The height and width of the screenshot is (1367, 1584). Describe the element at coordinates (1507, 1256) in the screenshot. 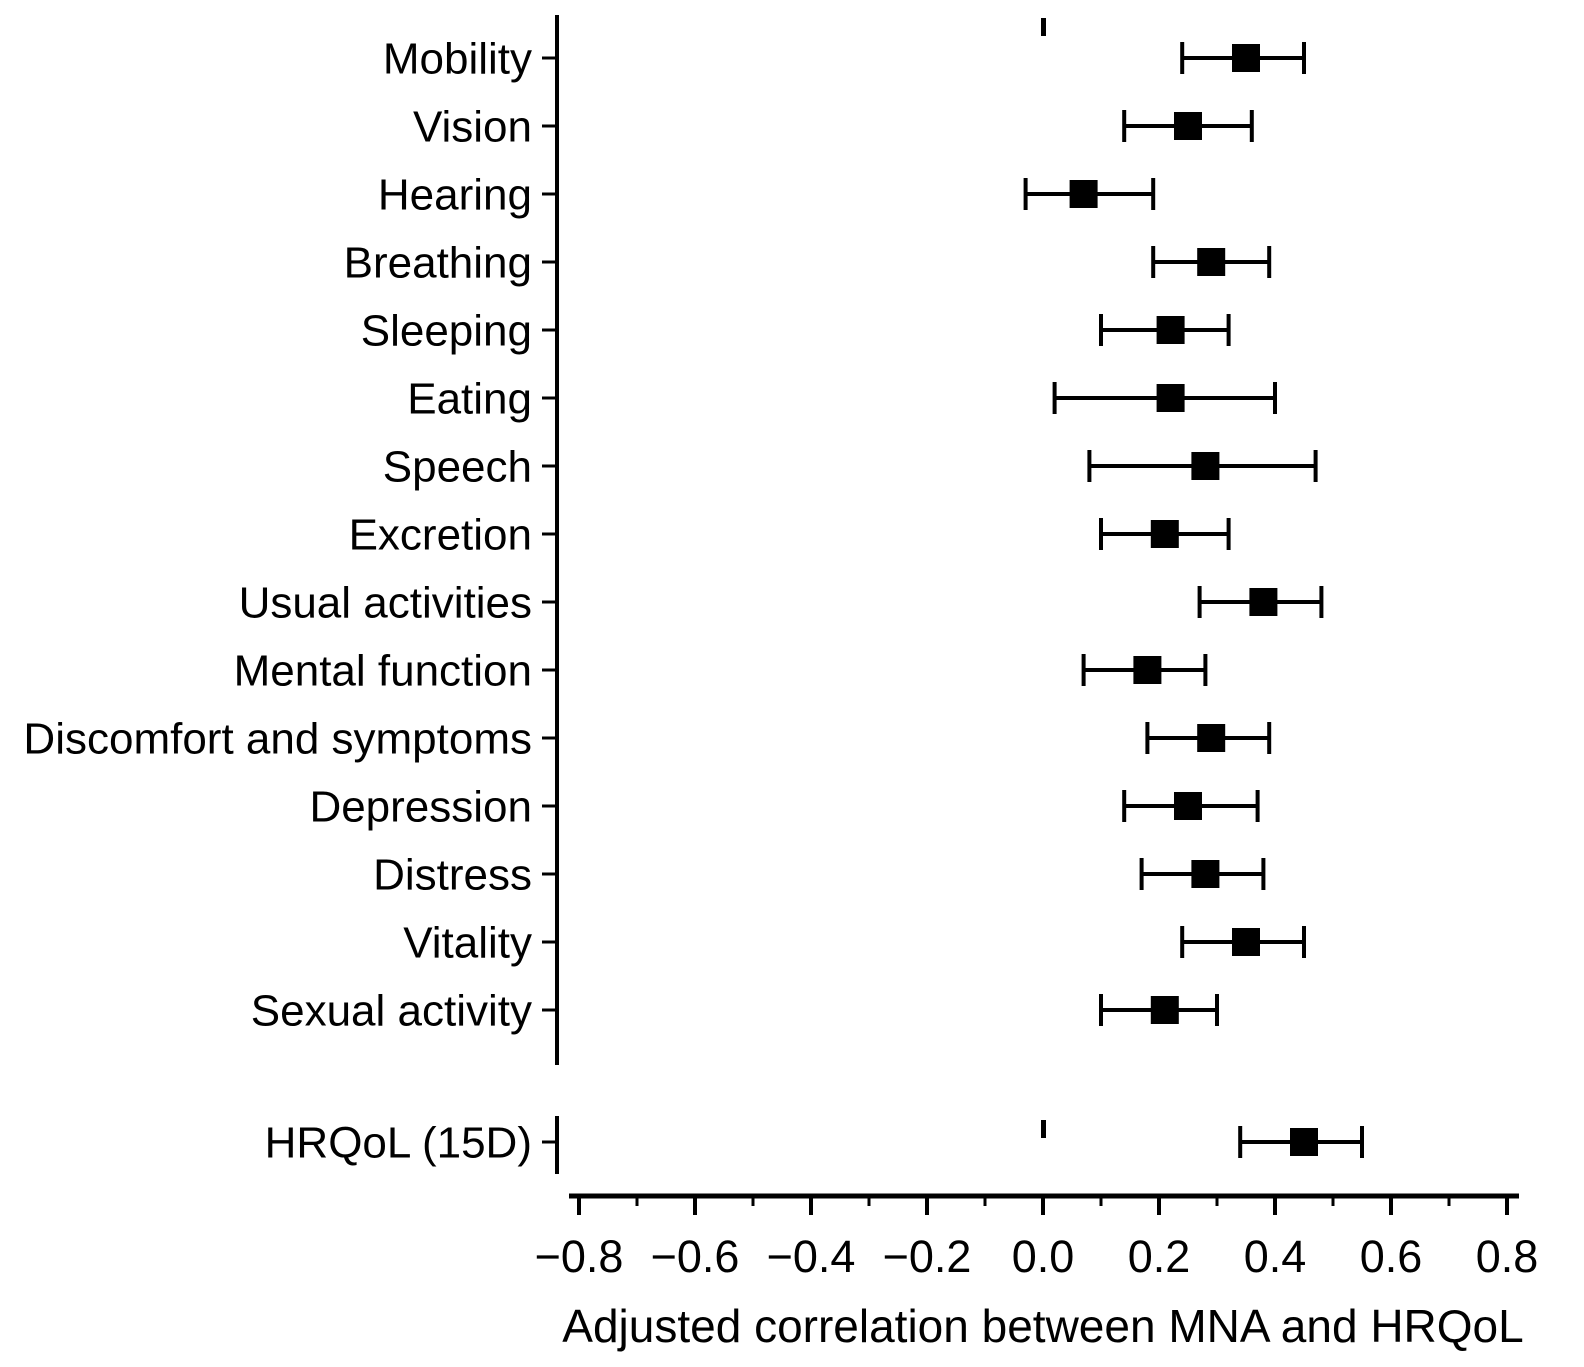

I see `x-tick-label-8: 0.8` at that location.